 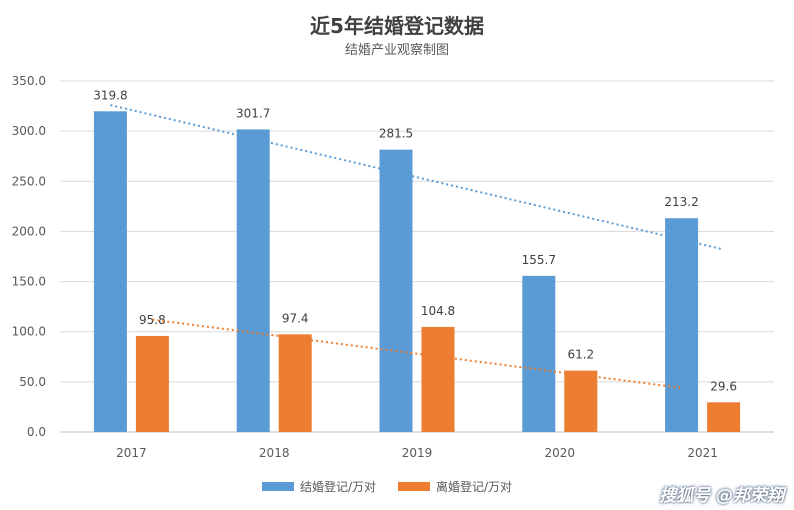 What do you see at coordinates (131, 453) in the screenshot?
I see `x-tick-label: 2017` at bounding box center [131, 453].